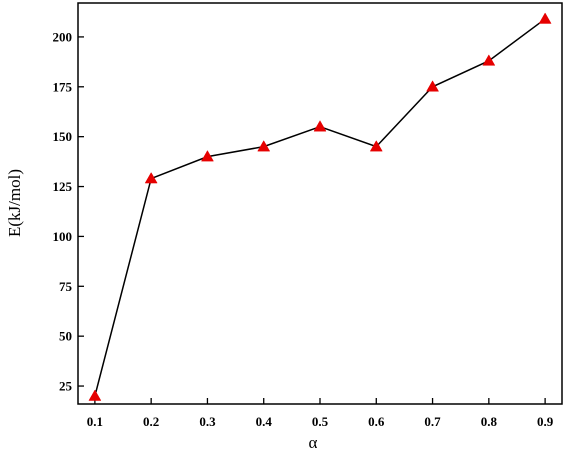  Describe the element at coordinates (489, 421) in the screenshot. I see `x-tick-label: 0.8` at that location.